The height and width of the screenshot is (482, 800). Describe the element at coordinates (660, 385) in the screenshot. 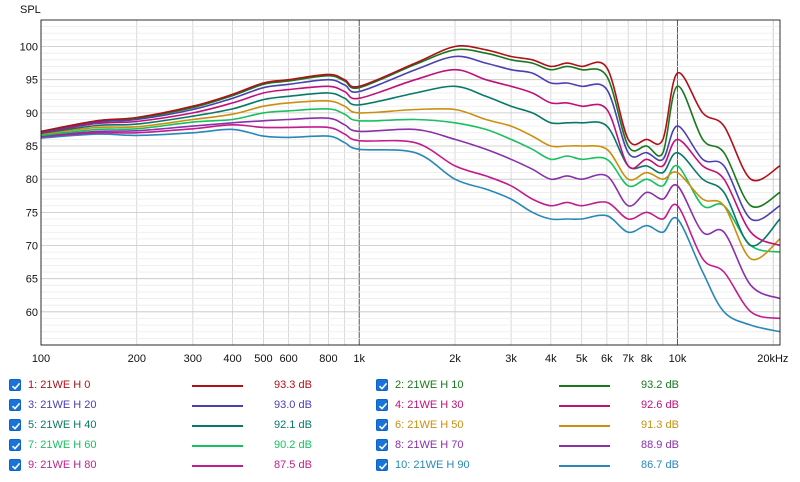

I see `legend-value: 93.2 dB` at that location.